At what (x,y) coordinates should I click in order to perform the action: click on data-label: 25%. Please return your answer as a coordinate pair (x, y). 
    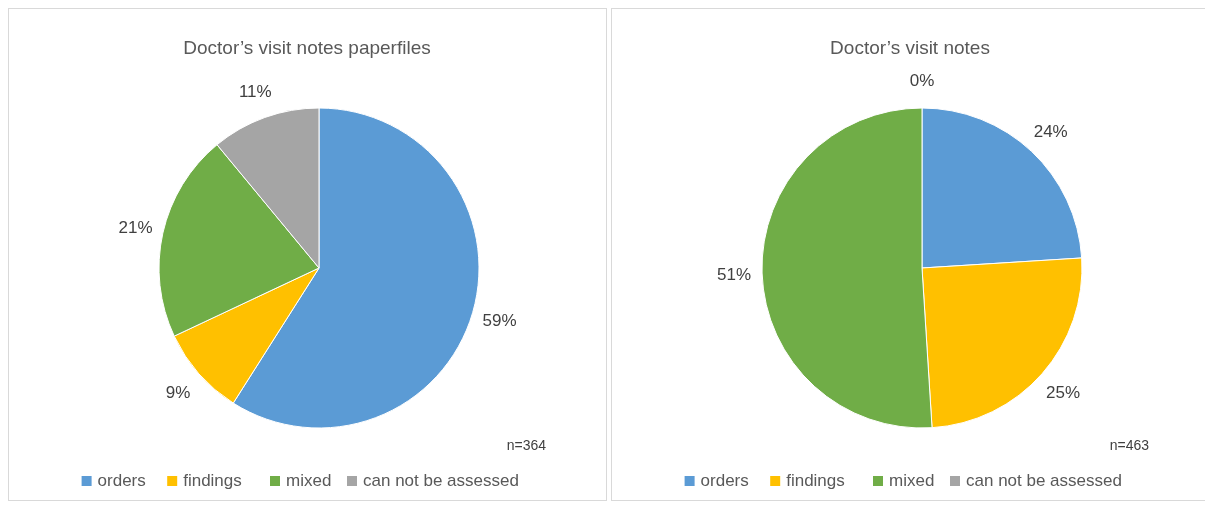
    Looking at the image, I should click on (1063, 393).